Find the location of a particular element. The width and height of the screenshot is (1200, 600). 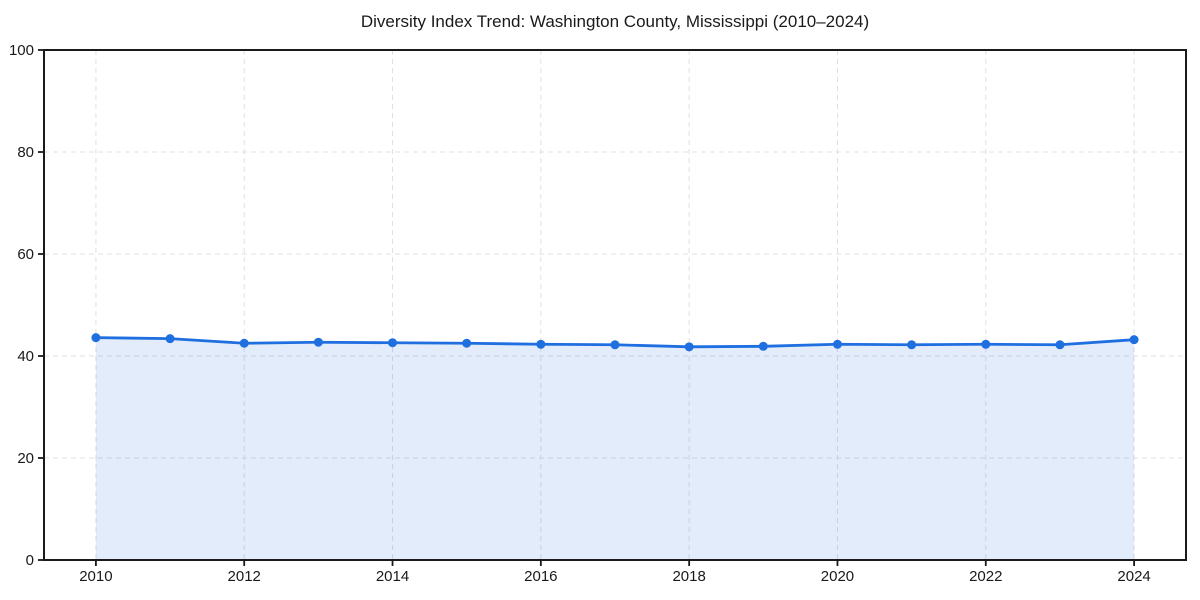

data-point-2015 is located at coordinates (467, 343).